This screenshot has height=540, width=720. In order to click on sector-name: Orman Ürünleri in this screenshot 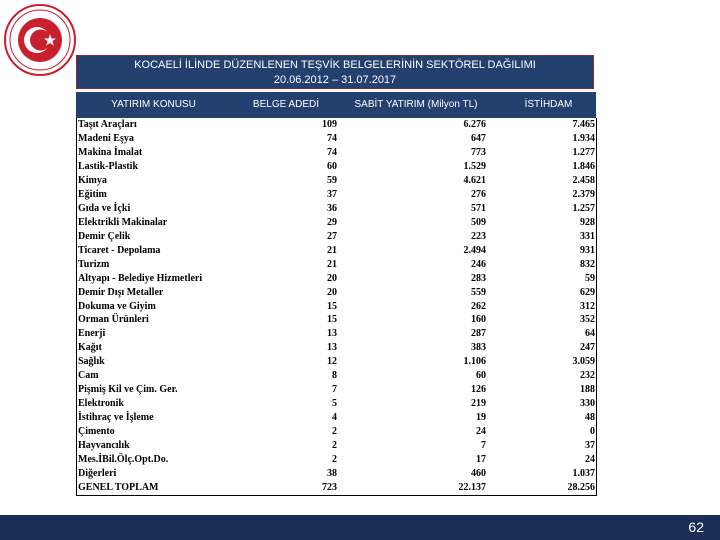, I will do `click(113, 320)`.